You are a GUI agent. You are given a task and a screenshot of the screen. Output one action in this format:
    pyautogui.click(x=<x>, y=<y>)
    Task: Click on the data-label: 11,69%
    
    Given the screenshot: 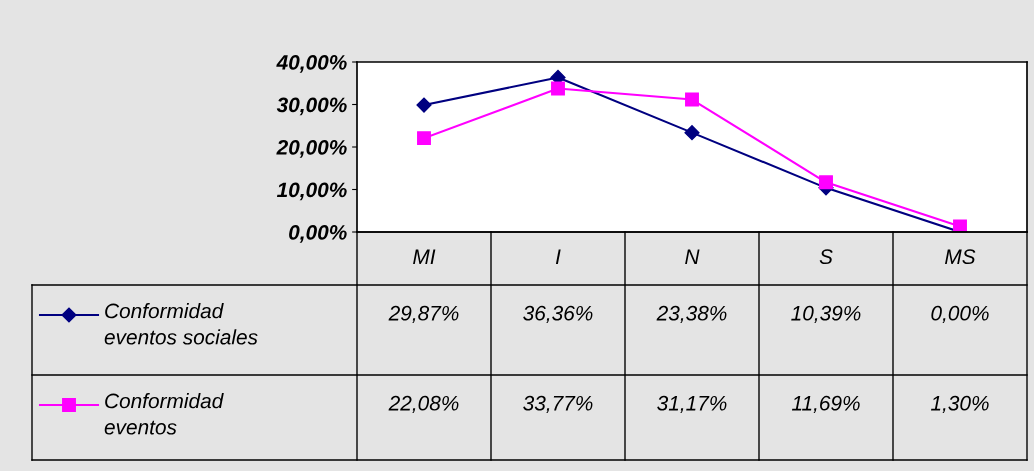 What is the action you would take?
    pyautogui.click(x=825, y=404)
    